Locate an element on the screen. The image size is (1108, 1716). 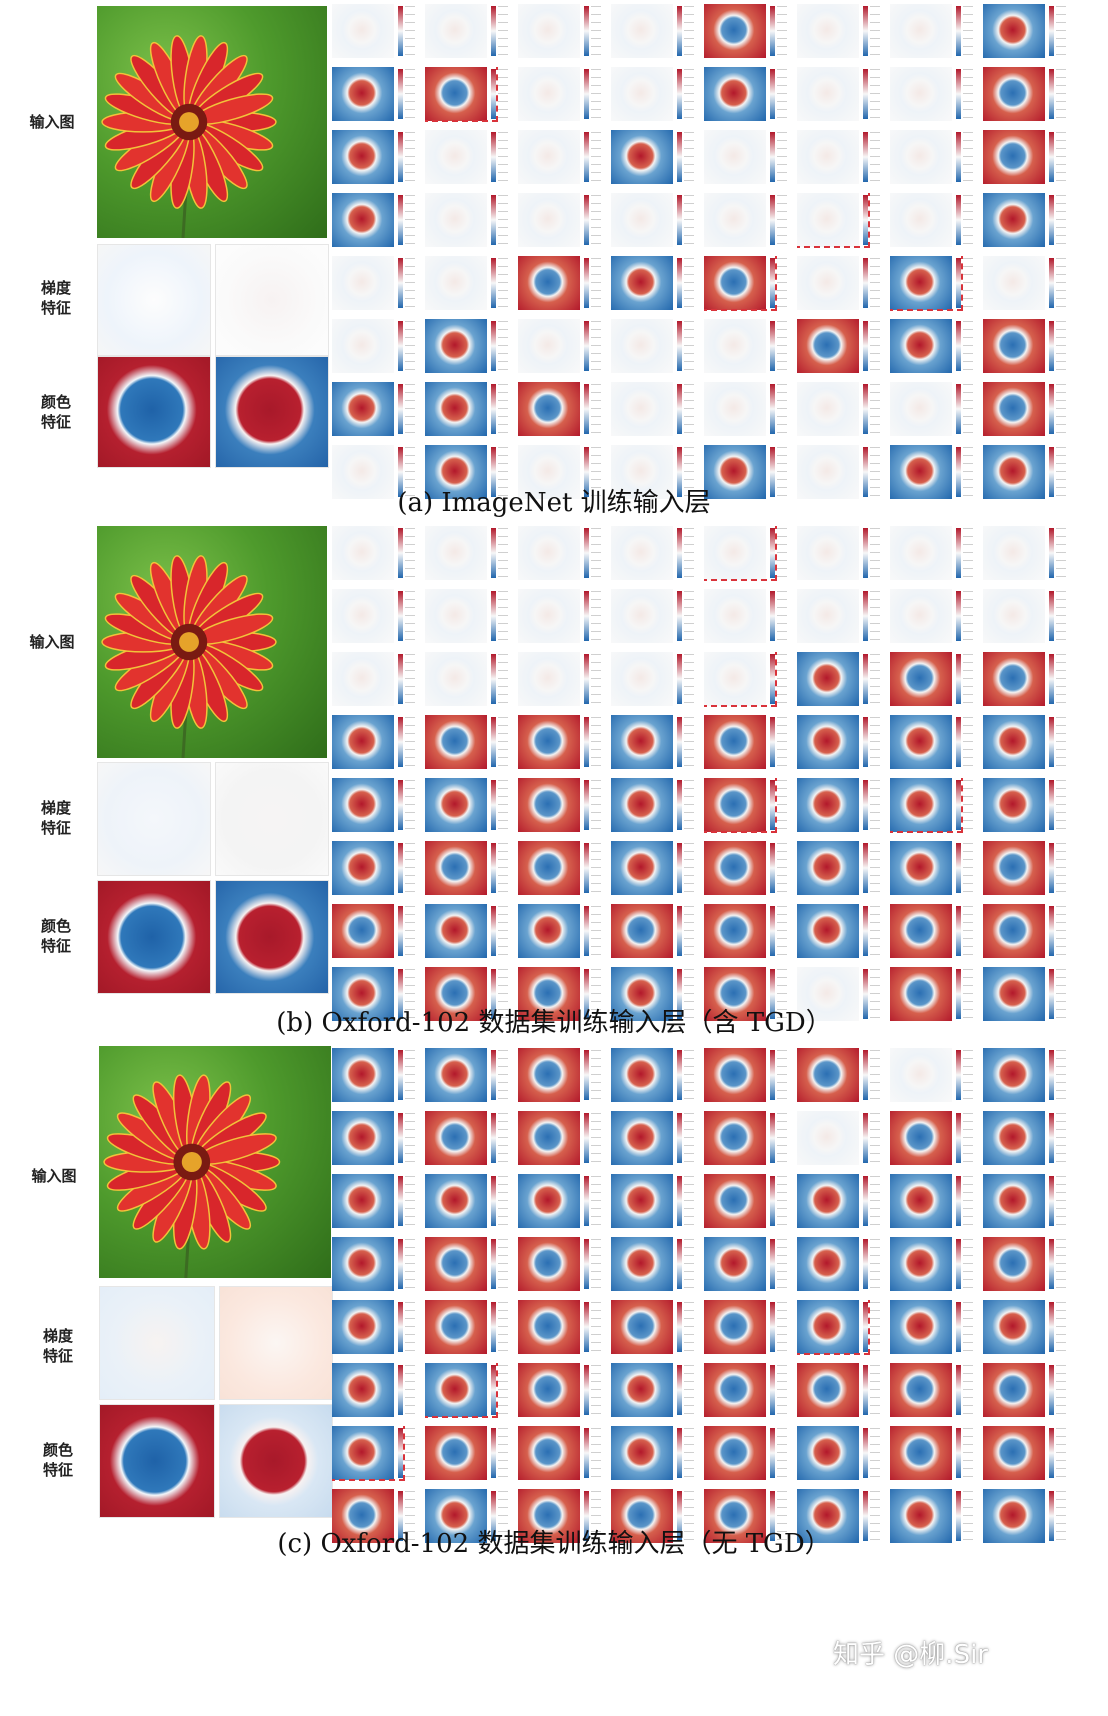
label-input-image: 输入图 is located at coordinates (52, 642).